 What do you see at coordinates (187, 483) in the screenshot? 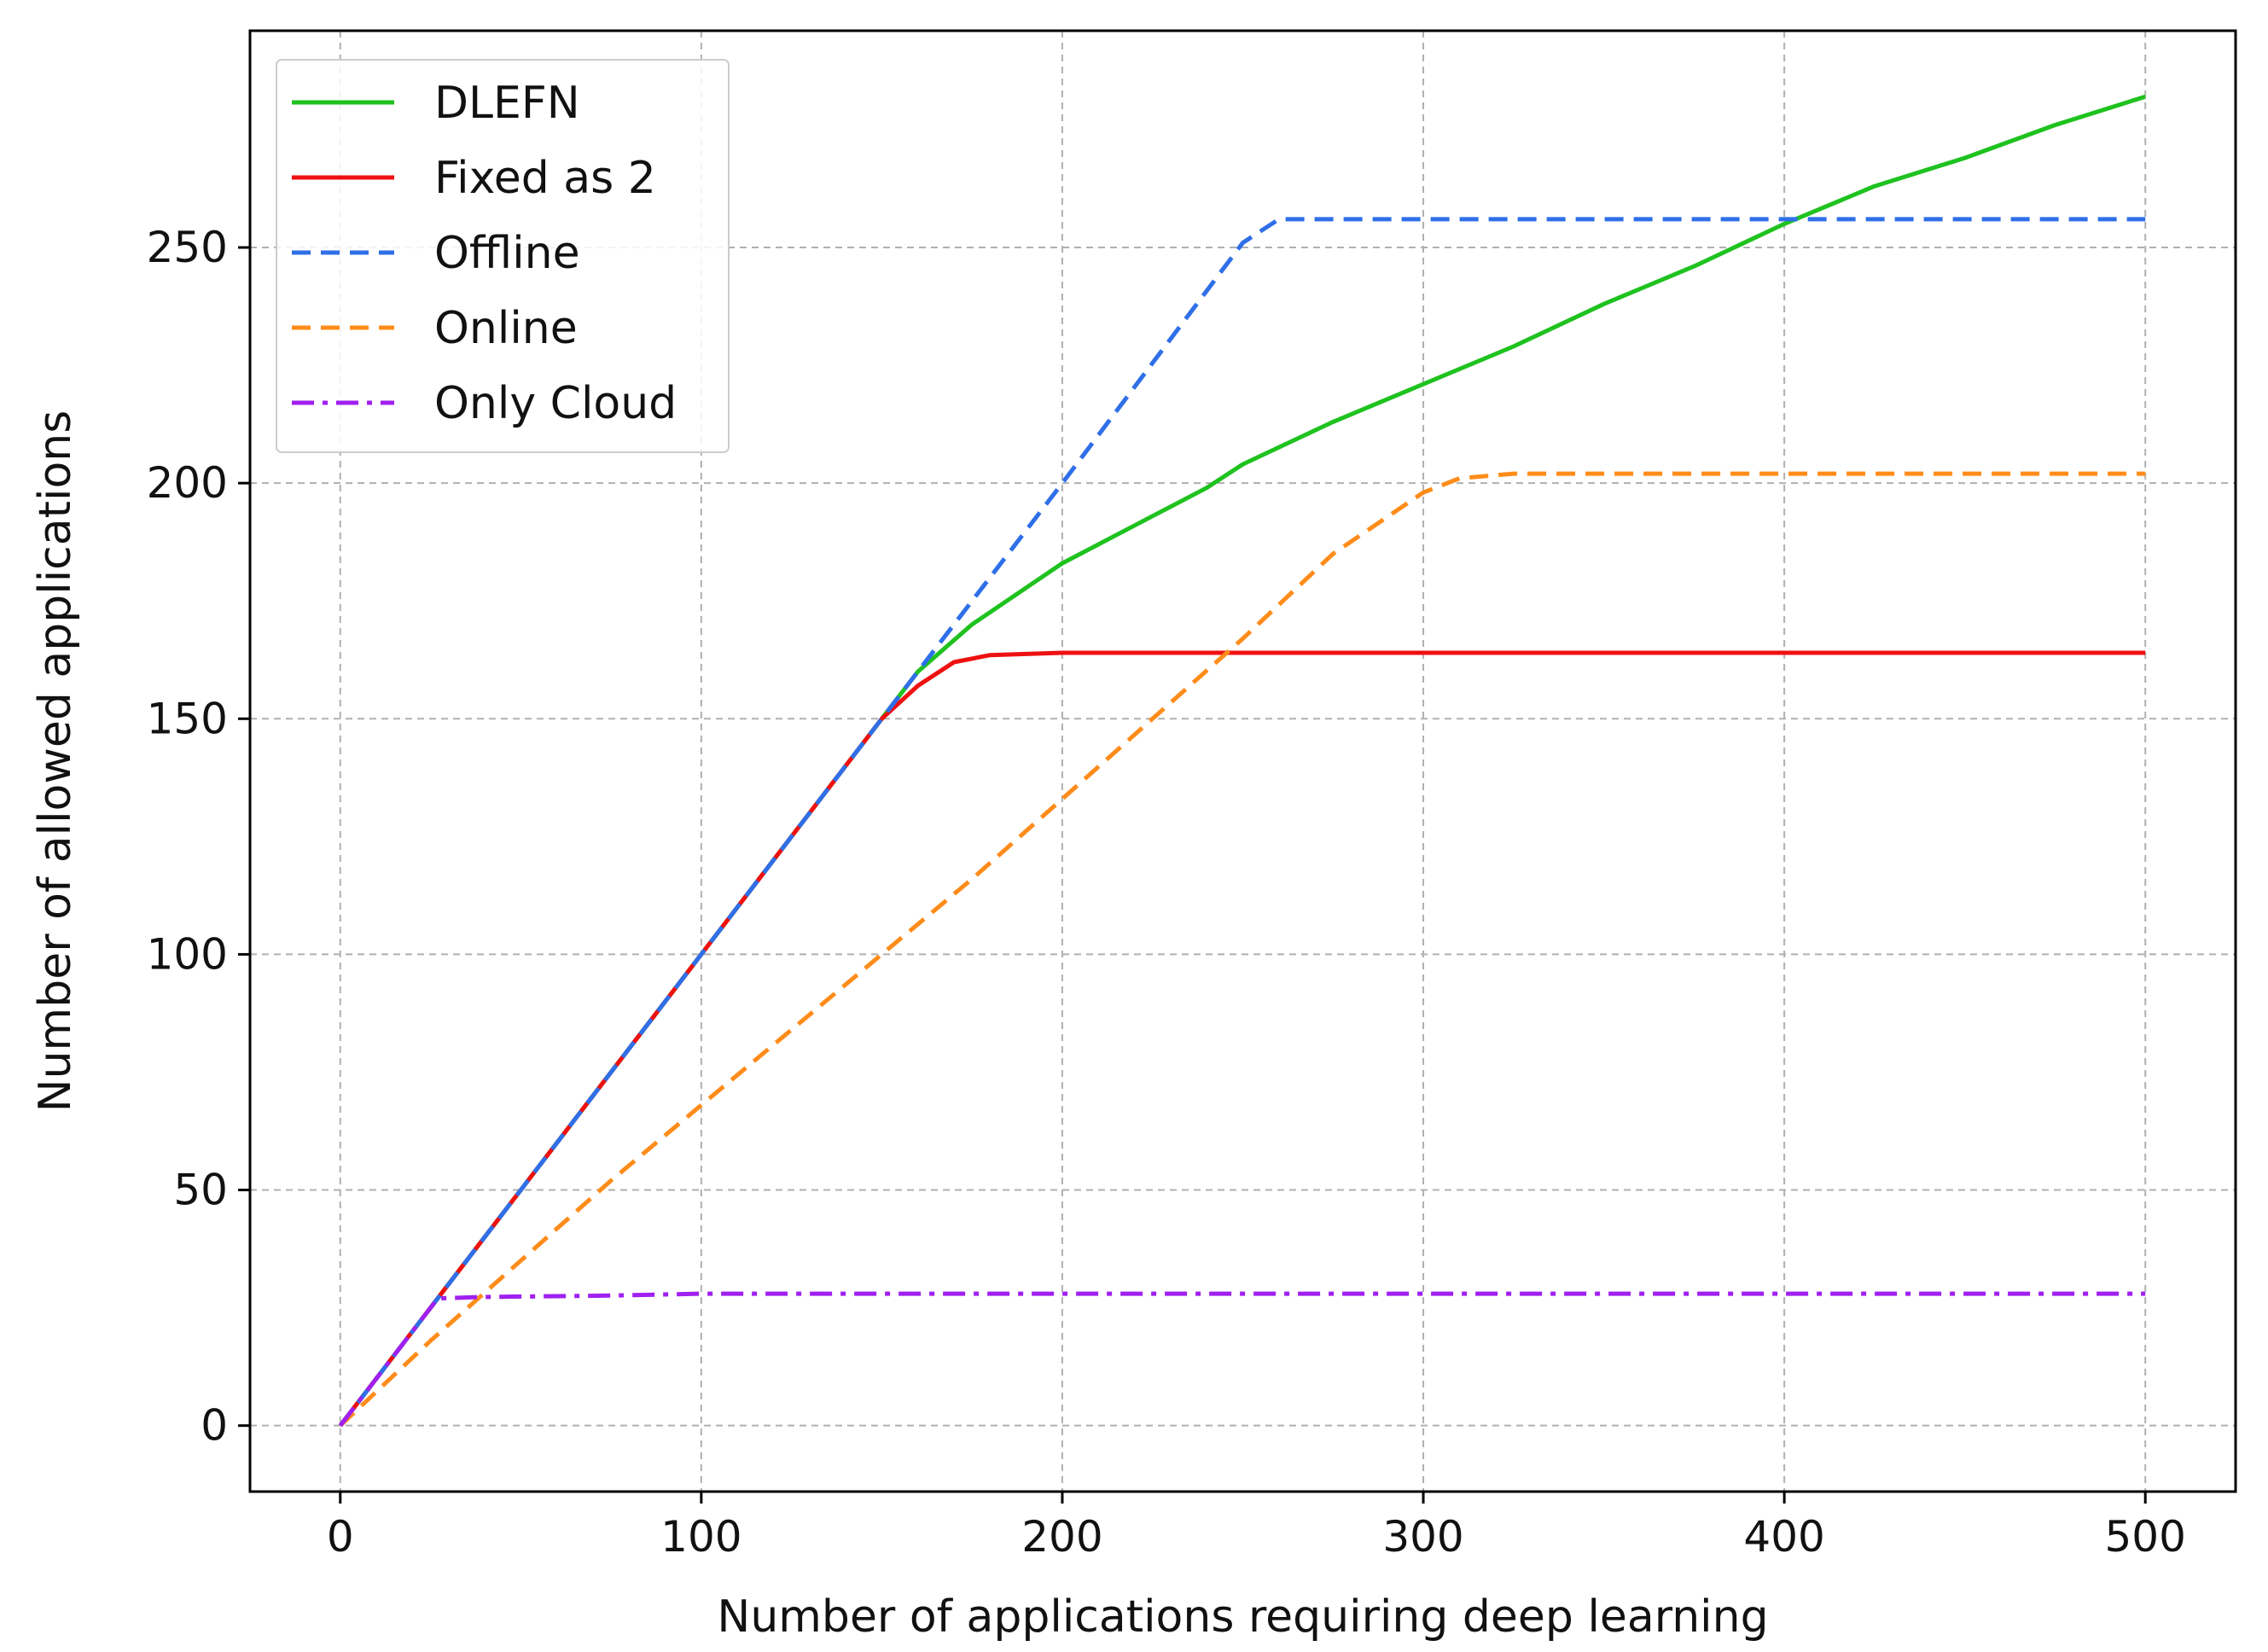
I see `y-tick-label: 200` at bounding box center [187, 483].